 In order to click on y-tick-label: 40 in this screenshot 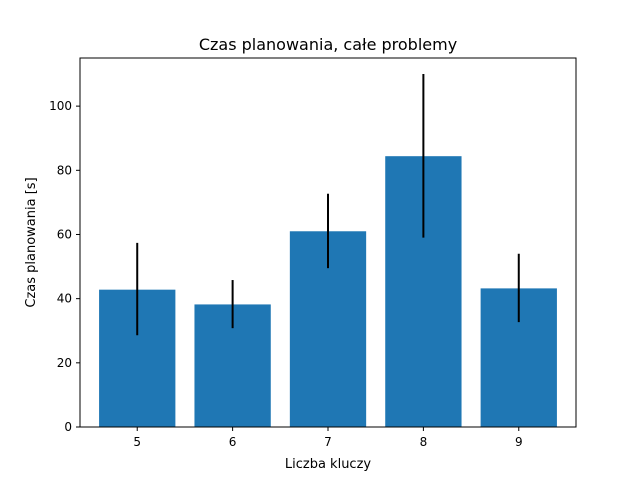, I will do `click(64, 299)`.